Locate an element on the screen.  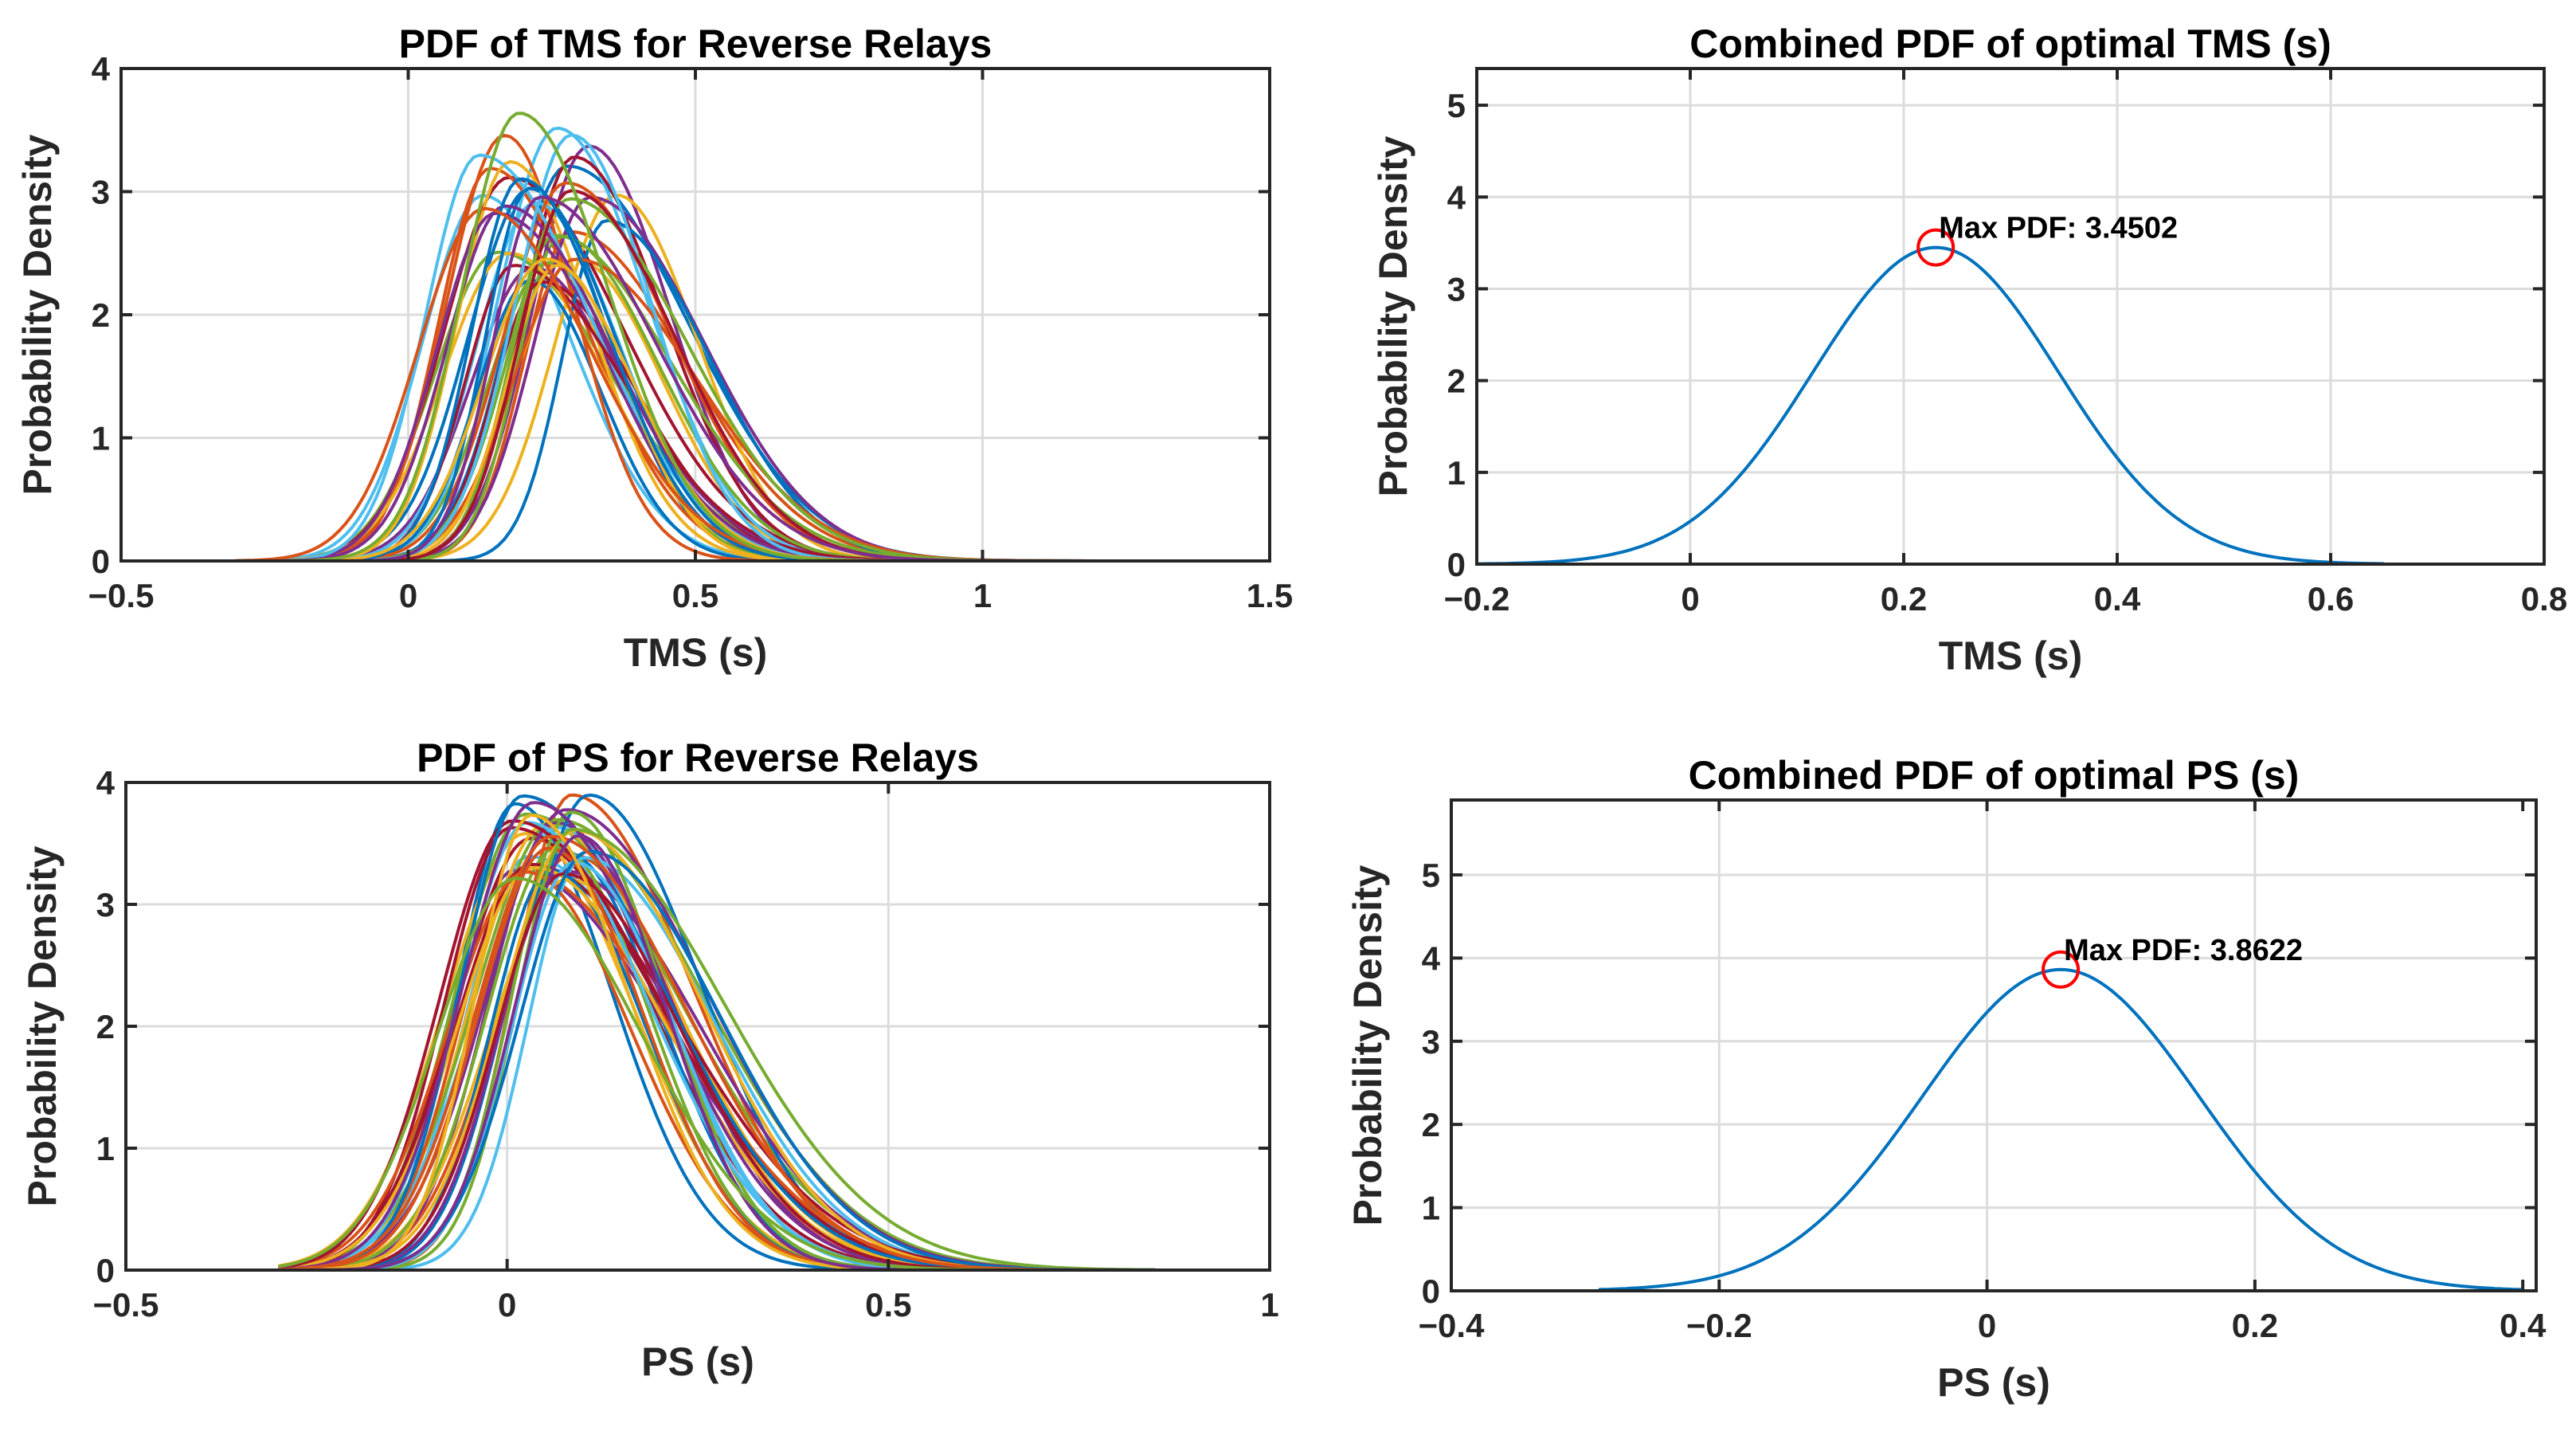
x-tick-label: −0.4 is located at coordinates (1452, 1325).